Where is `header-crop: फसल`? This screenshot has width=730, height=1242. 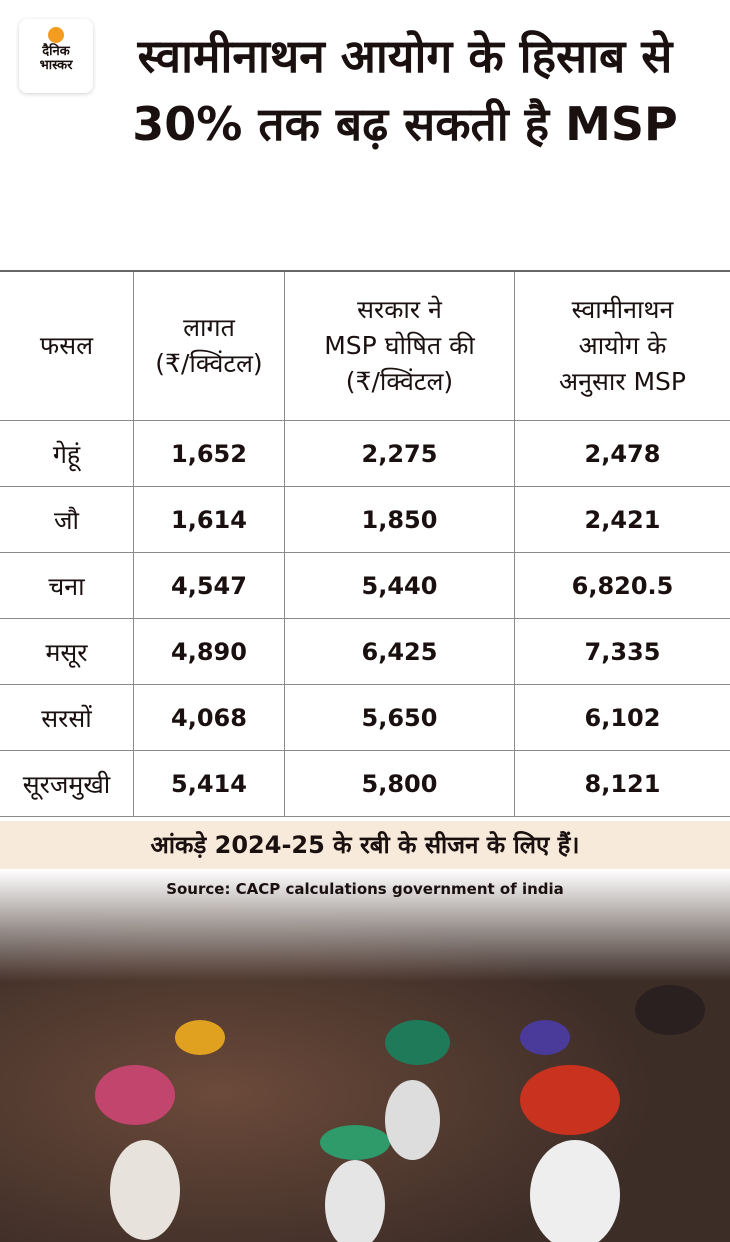
header-crop: फसल is located at coordinates (67, 345).